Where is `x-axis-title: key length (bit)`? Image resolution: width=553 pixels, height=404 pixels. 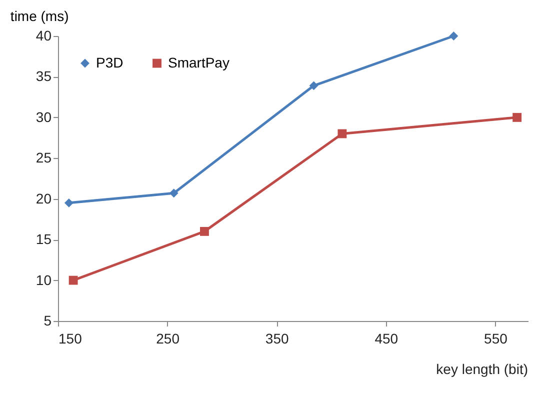 x-axis-title: key length (bit) is located at coordinates (482, 369).